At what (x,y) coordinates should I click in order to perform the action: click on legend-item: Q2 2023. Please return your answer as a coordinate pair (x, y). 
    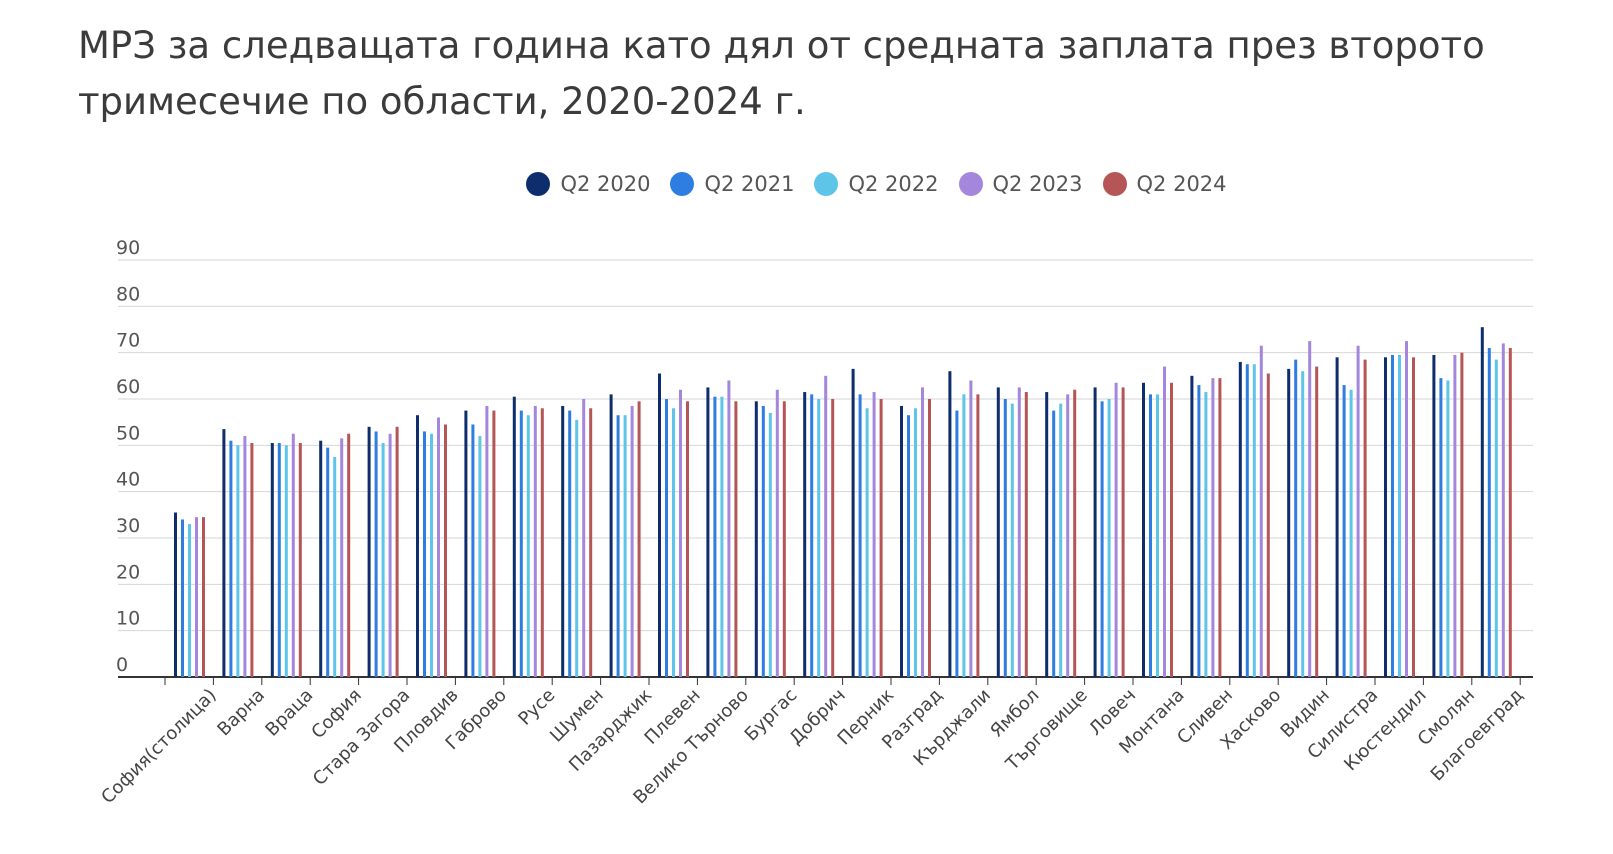
    Looking at the image, I should click on (1020, 184).